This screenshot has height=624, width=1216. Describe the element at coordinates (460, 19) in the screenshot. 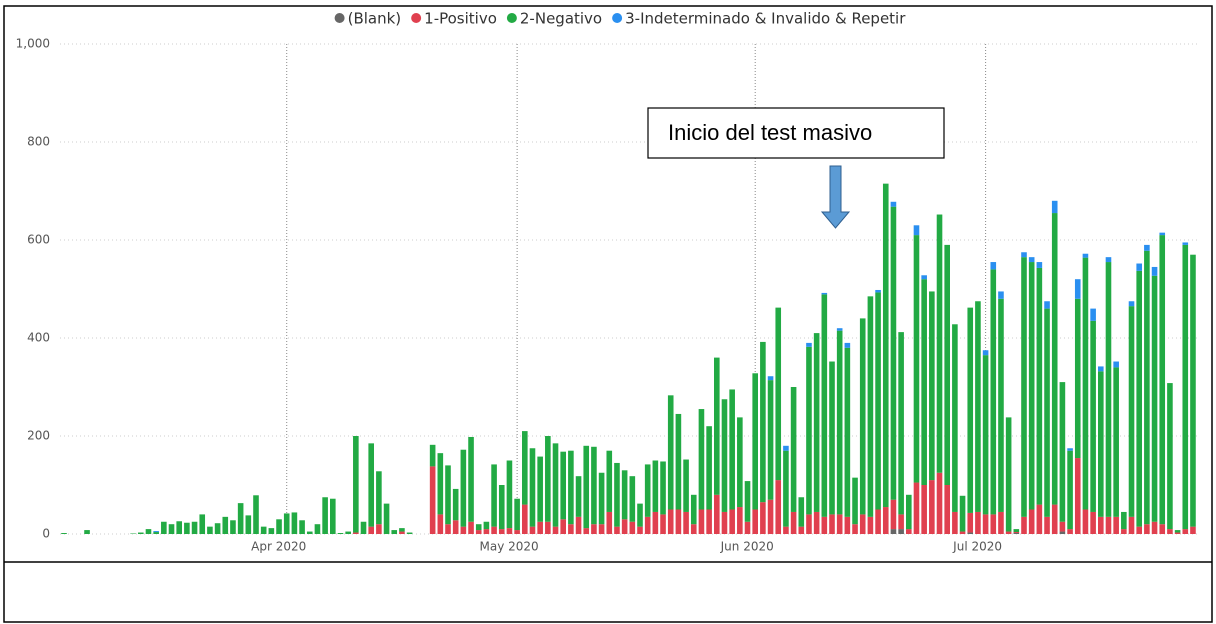

I see `legend-label: 1-Positivo` at that location.